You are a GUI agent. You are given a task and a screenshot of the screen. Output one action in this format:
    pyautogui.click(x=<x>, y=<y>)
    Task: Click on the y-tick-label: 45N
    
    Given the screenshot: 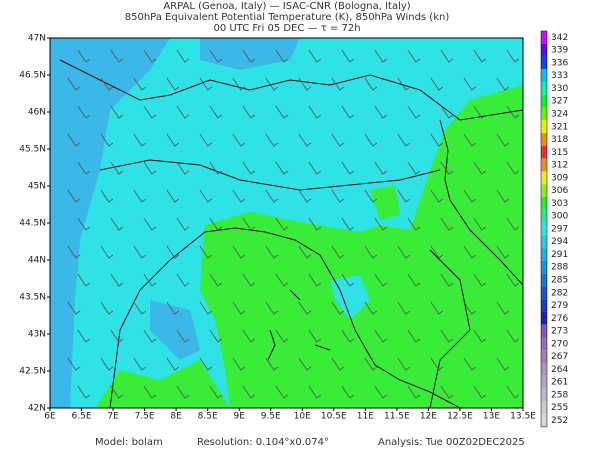 What is the action you would take?
    pyautogui.click(x=37, y=187)
    